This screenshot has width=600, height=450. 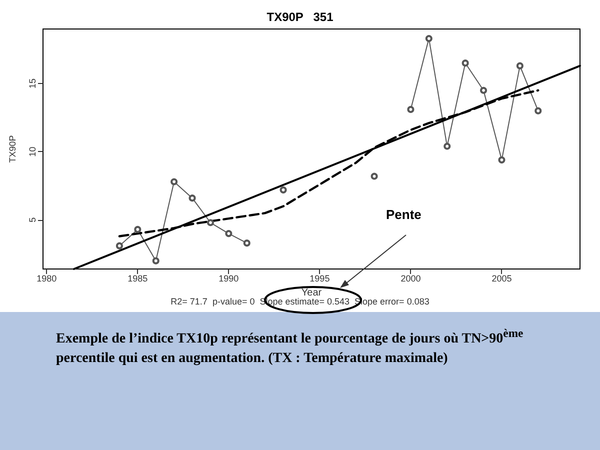 What do you see at coordinates (33, 83) in the screenshot?
I see `y-tick-label: 15` at bounding box center [33, 83].